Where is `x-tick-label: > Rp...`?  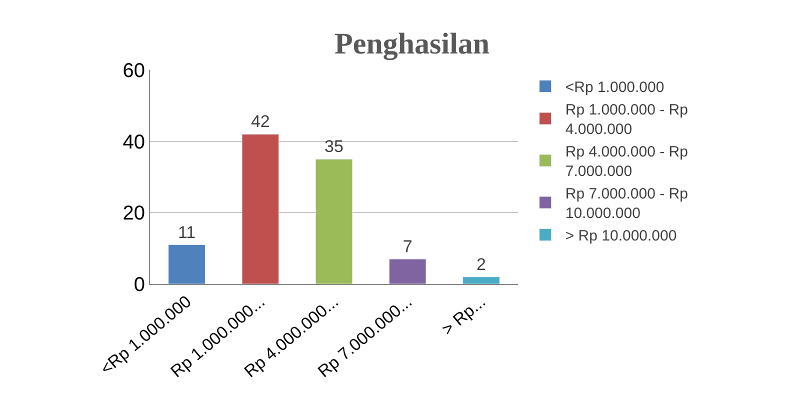
x-tick-label: > Rp... is located at coordinates (464, 315).